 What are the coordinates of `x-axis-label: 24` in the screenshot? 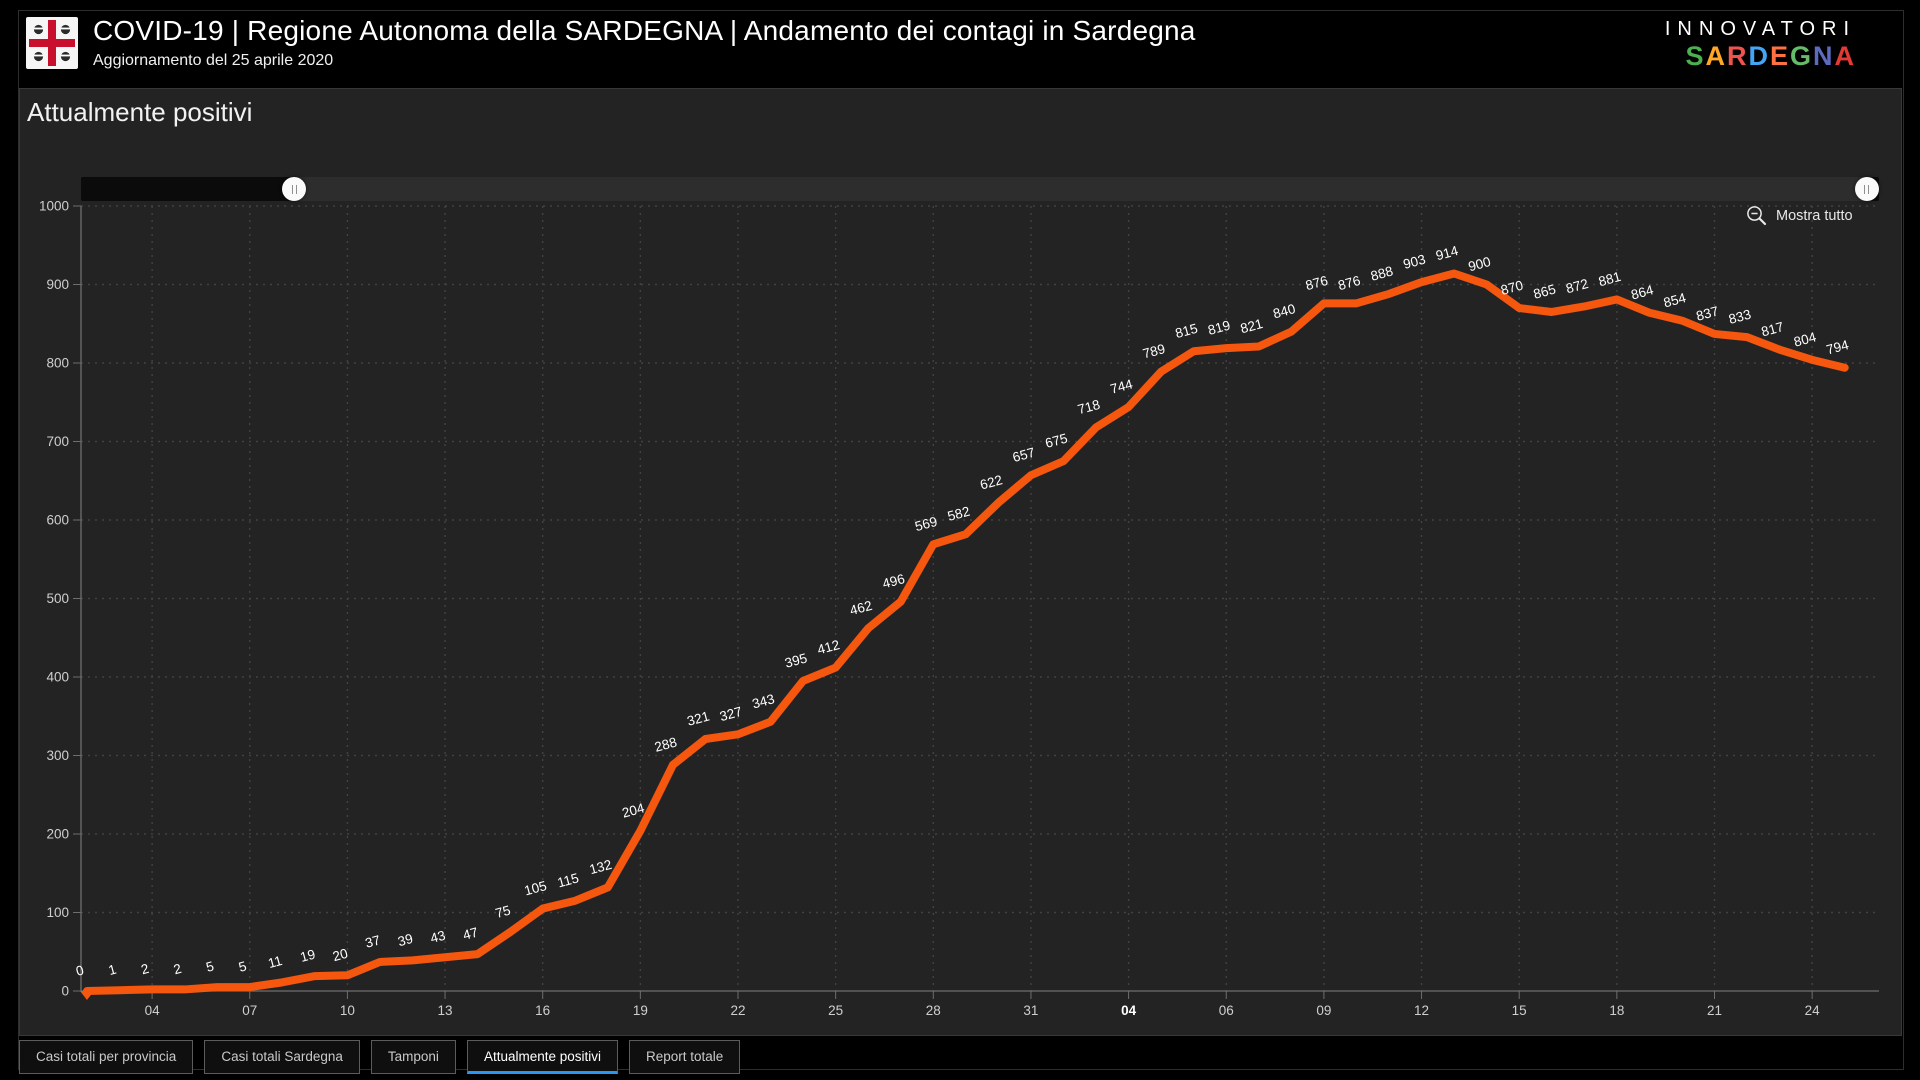 It's located at (1813, 1010).